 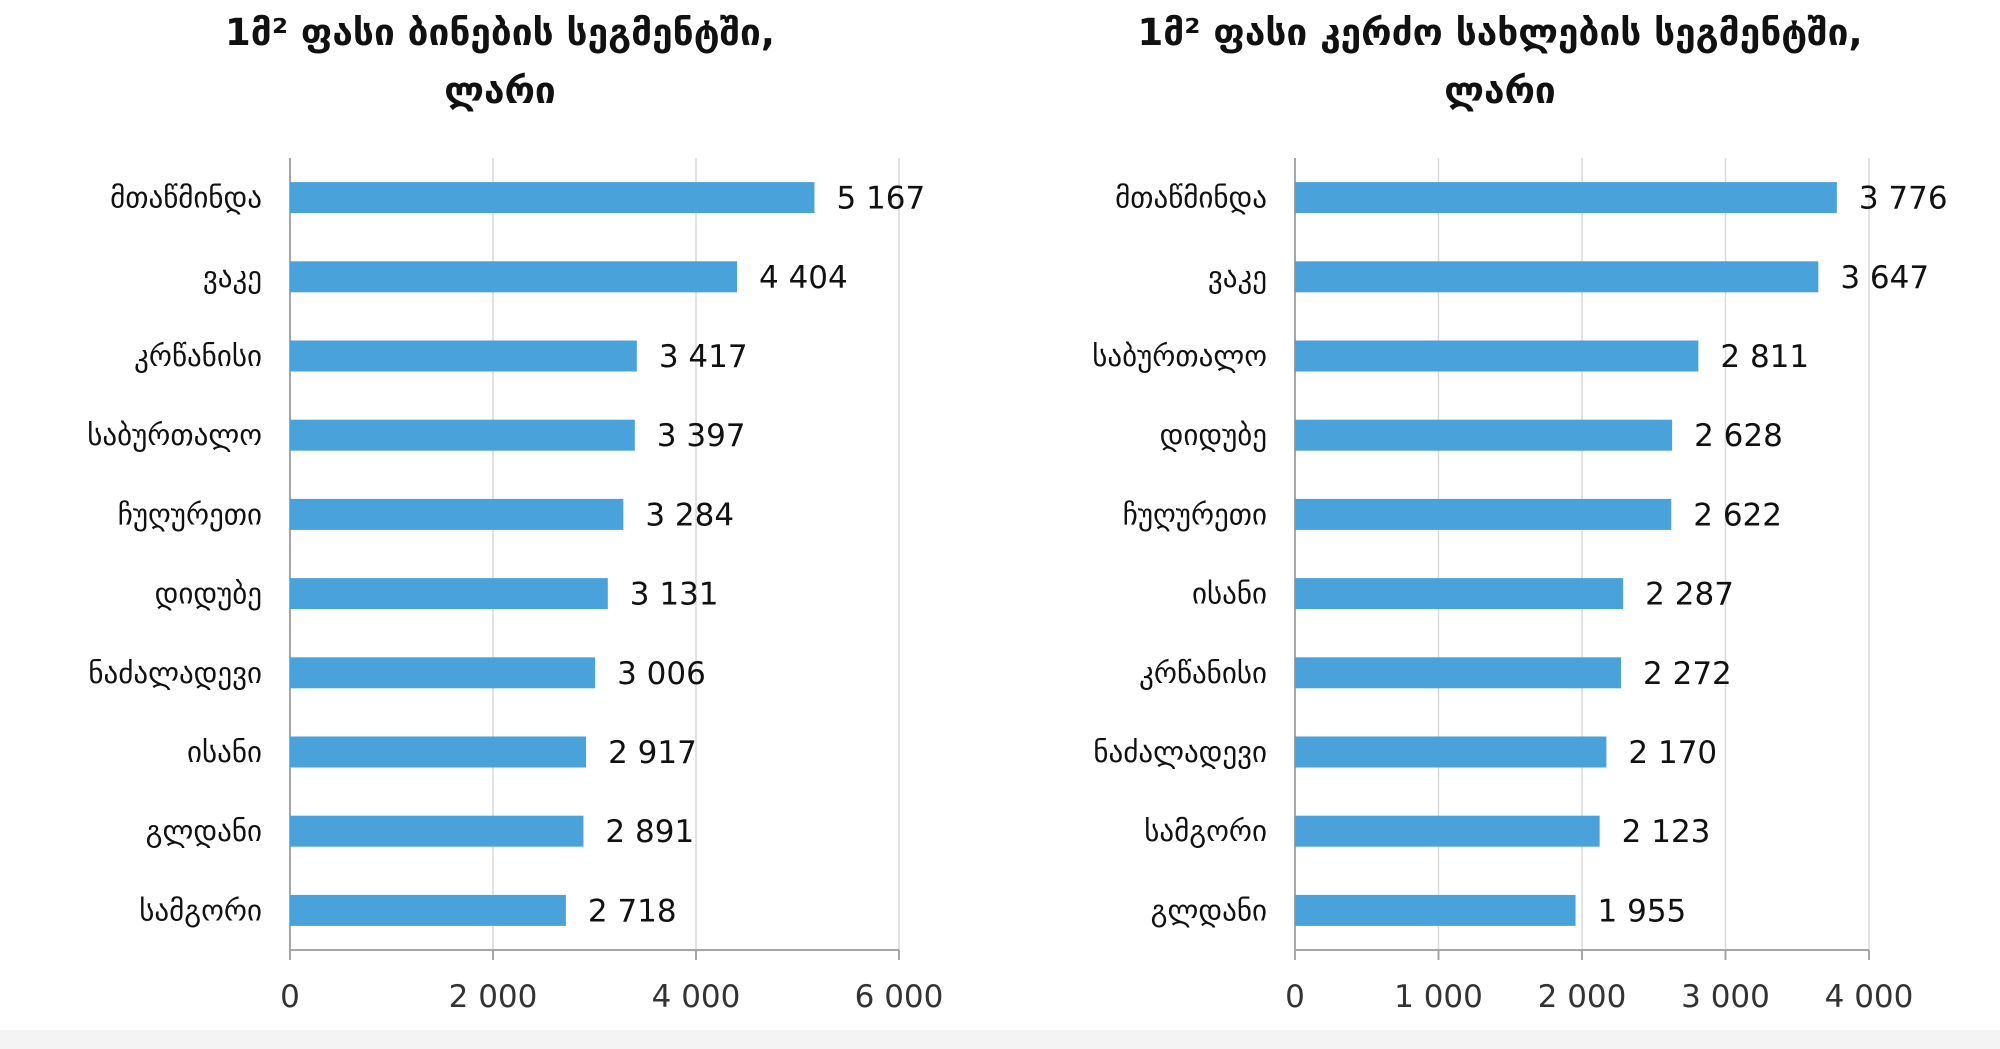 I want to click on value-label: 3 284, so click(x=689, y=515).